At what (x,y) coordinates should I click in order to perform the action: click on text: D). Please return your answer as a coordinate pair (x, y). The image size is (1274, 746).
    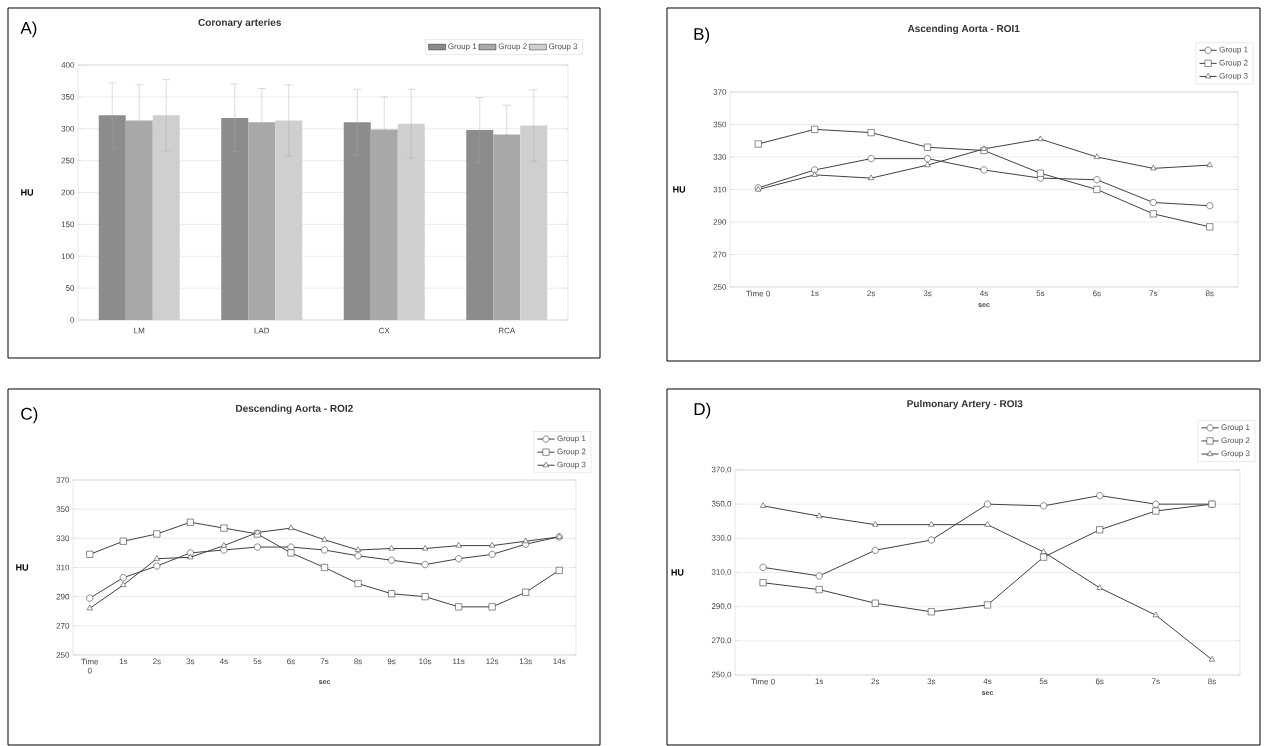
    Looking at the image, I should click on (702, 410).